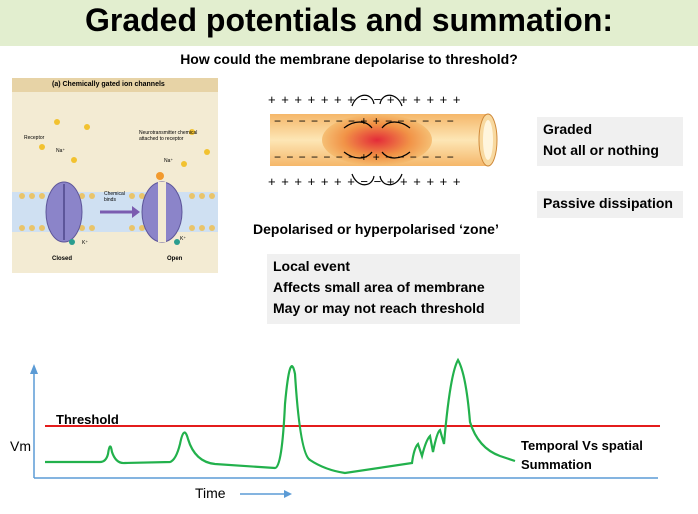 This screenshot has height=514, width=698. I want to click on axon-top-charges: + + + + + + + − − + + + + + +, so click(365, 99).